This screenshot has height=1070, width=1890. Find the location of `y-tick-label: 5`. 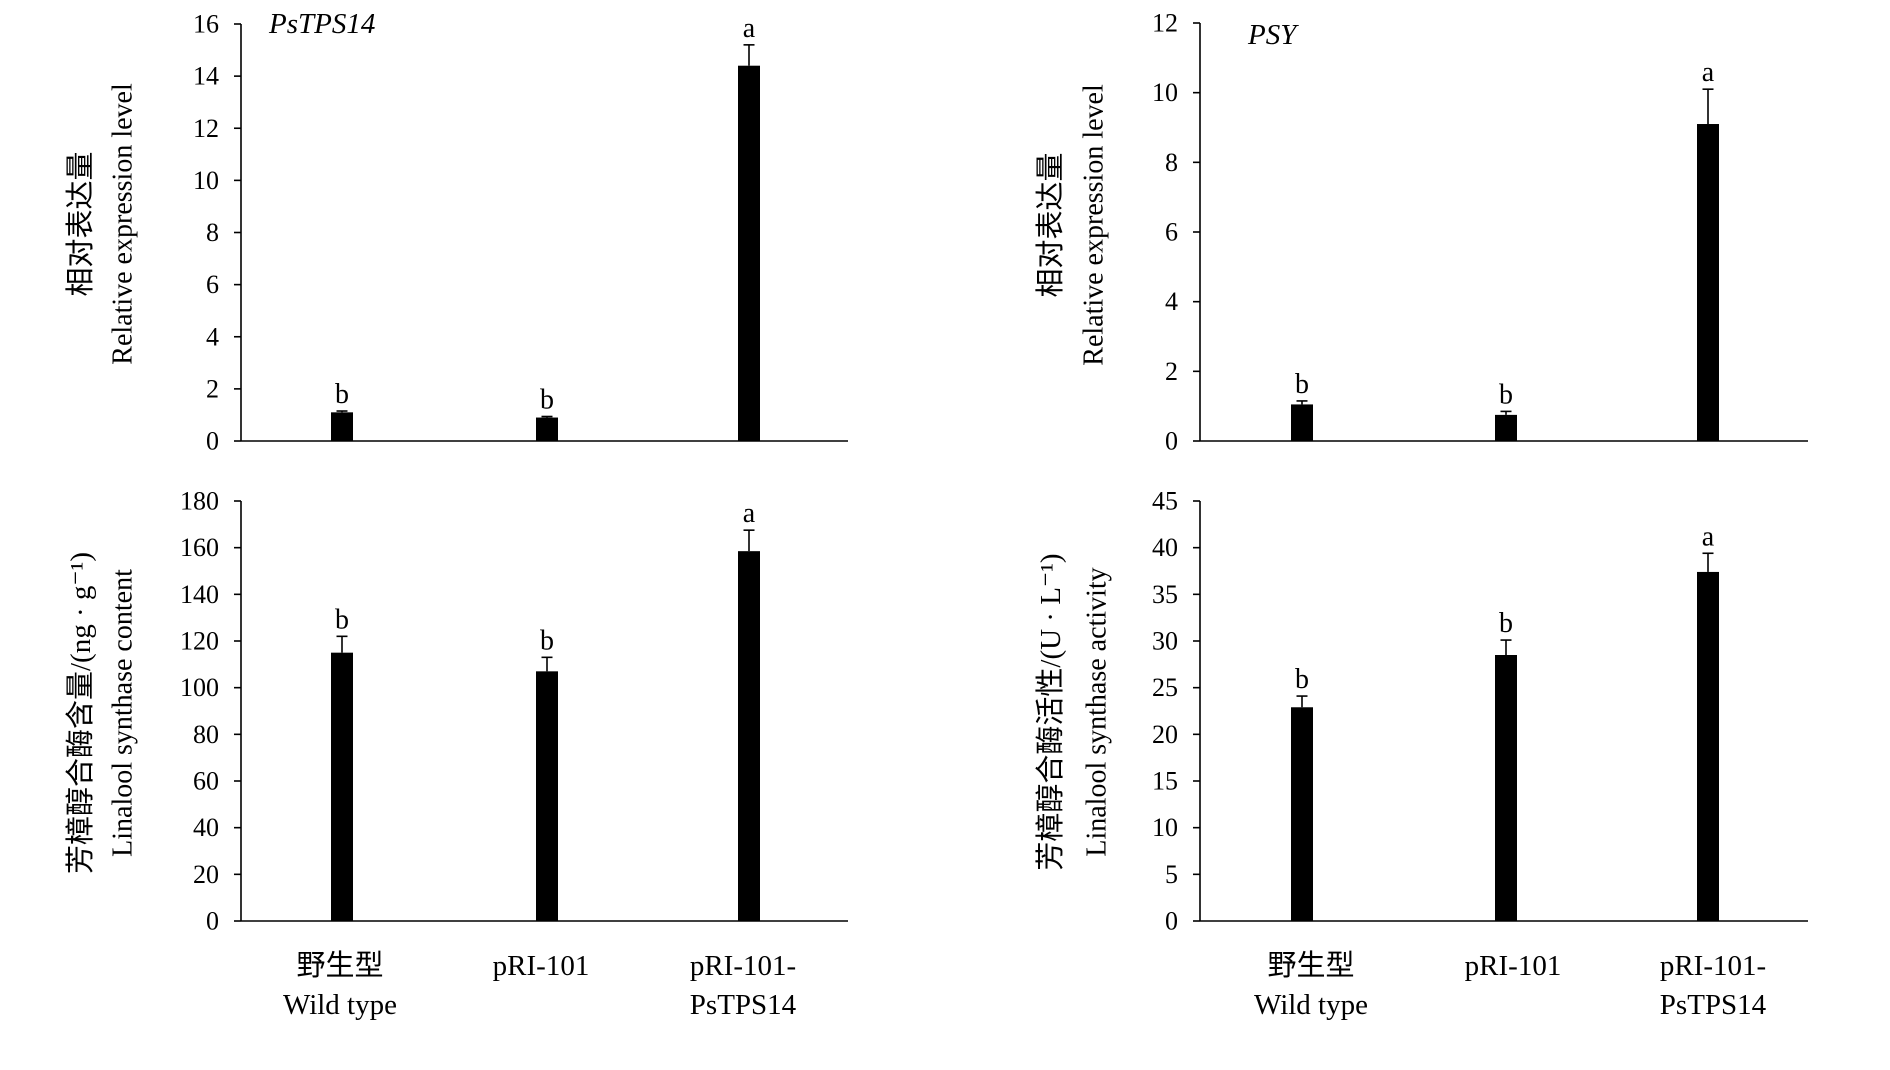

y-tick-label: 5 is located at coordinates (1171, 874).